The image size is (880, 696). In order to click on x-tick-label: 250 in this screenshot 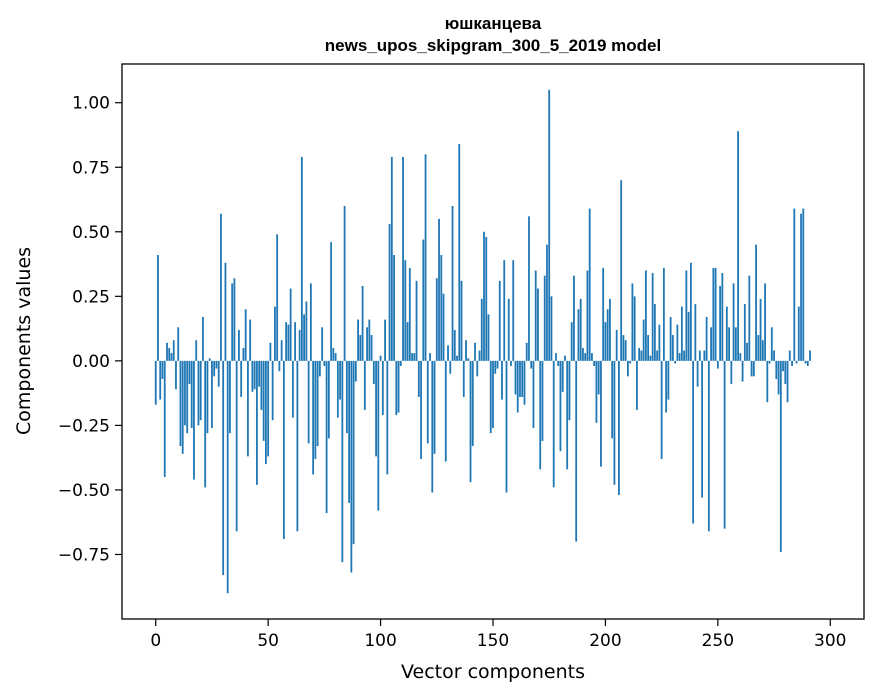, I will do `click(718, 641)`.